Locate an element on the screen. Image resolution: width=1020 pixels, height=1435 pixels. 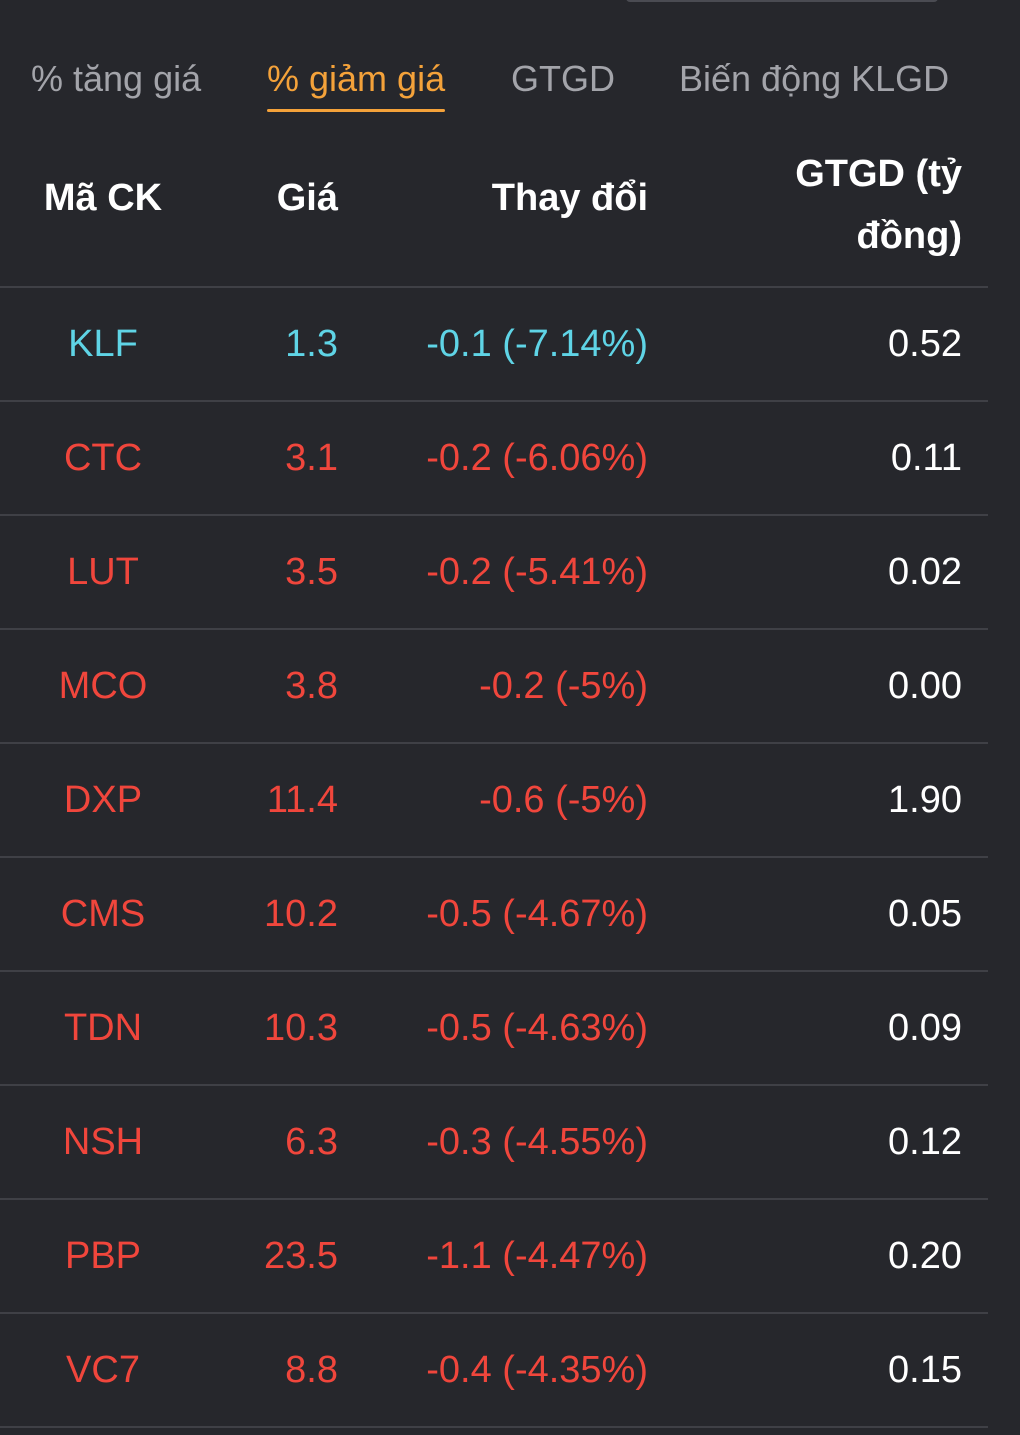
stock-change: -0.2 (-6.06%) is located at coordinates (537, 458).